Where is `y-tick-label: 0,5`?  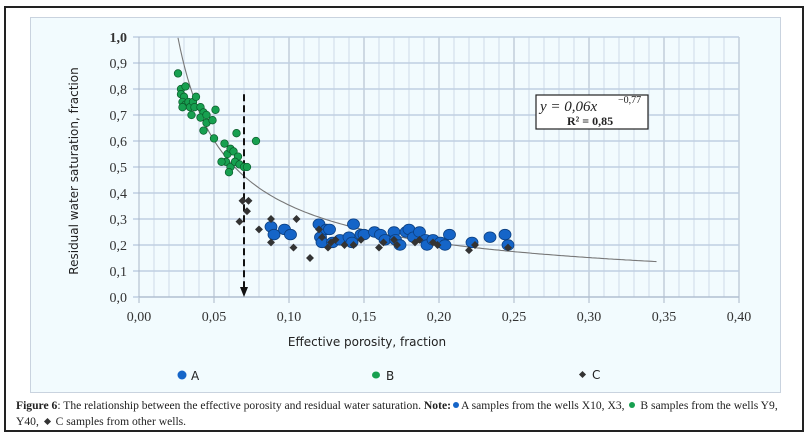
y-tick-label: 0,5 is located at coordinates (119, 168).